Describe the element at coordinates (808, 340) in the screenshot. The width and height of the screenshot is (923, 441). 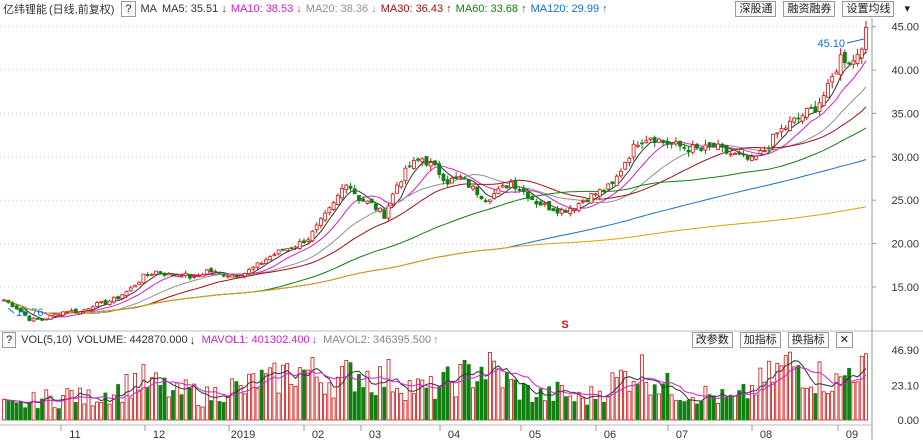
I see `switch-indicator-button: 换指标` at that location.